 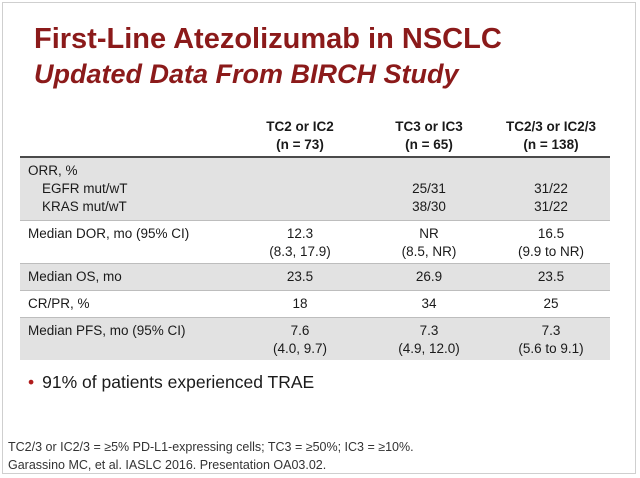 What do you see at coordinates (429, 198) in the screenshot?
I see `orr-tc3-cell: 25/31 38/30` at bounding box center [429, 198].